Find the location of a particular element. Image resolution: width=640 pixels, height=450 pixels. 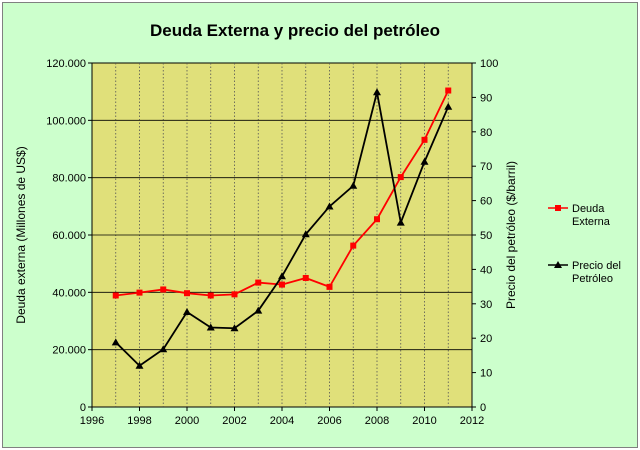

y2-tick-label: 90 is located at coordinates (486, 98).